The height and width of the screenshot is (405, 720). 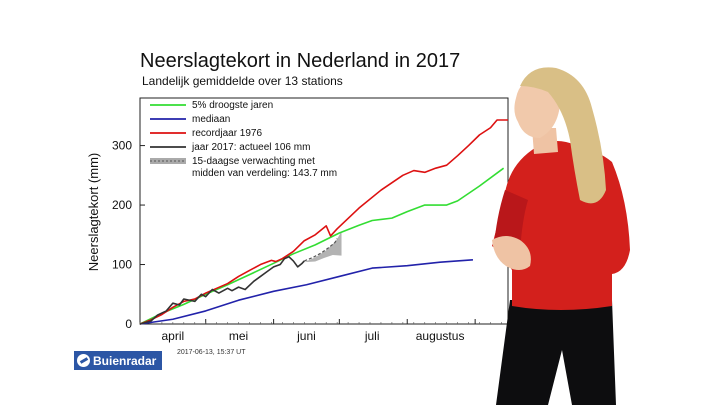 I want to click on presenter-face, so click(x=537, y=108).